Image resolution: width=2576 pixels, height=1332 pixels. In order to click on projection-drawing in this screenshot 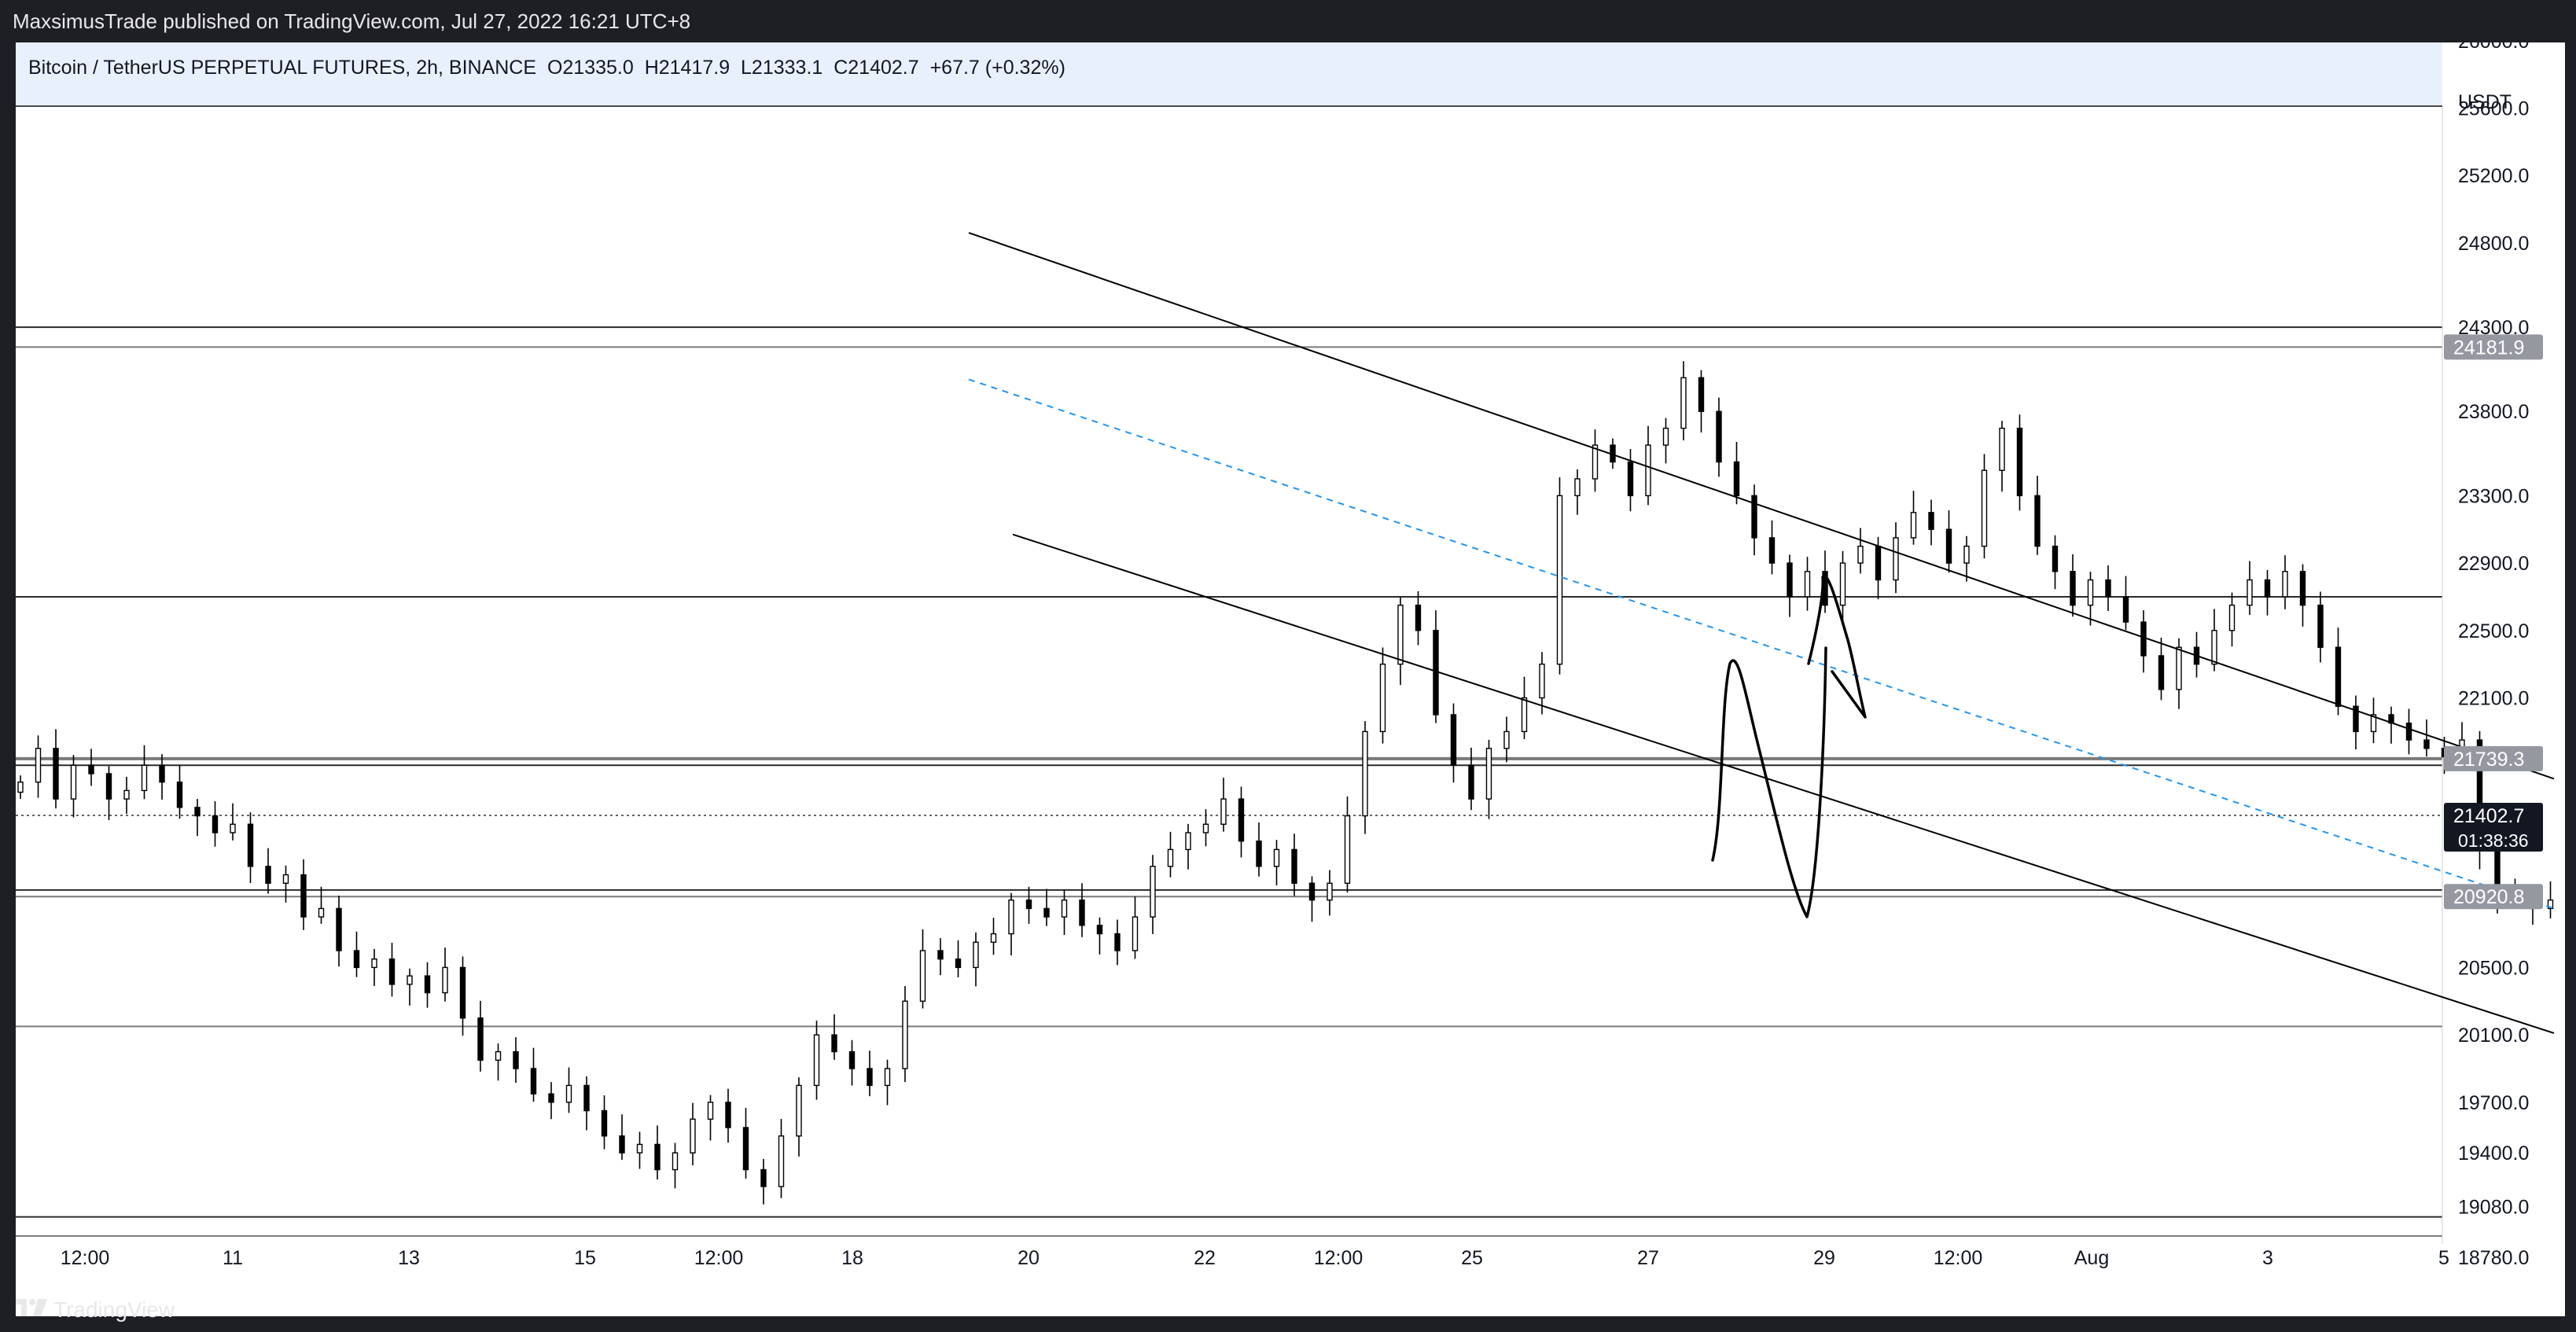, I will do `click(1789, 746)`.